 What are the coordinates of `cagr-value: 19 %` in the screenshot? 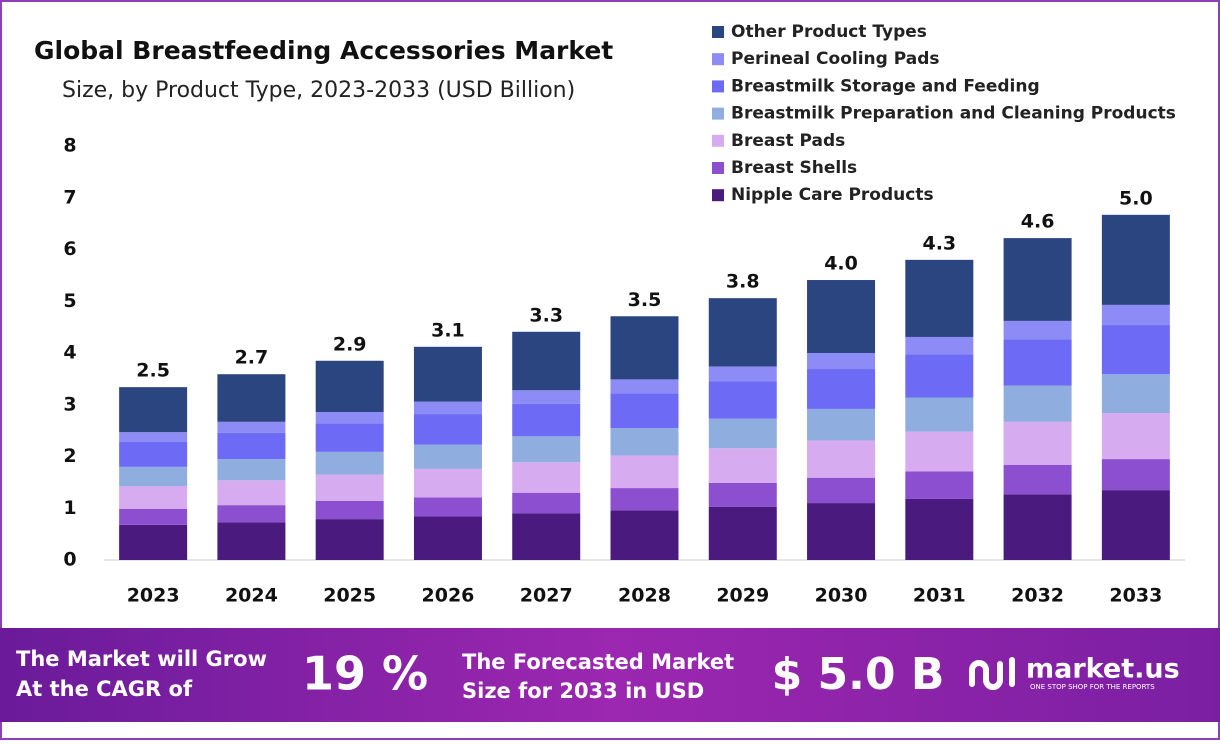 It's located at (365, 674).